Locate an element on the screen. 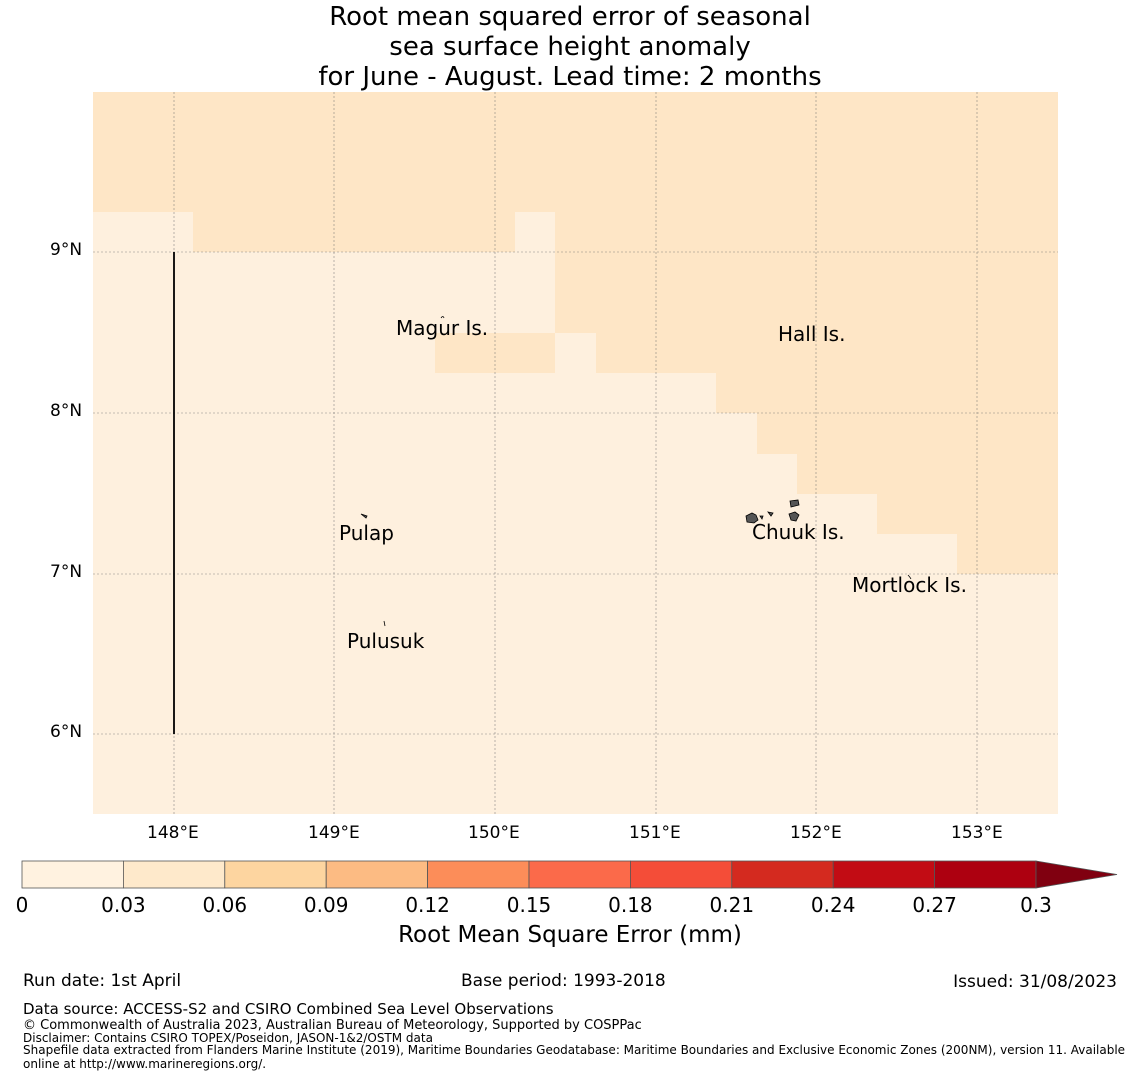 This screenshot has height=1080, width=1140. lon-tick-152E: 152°E is located at coordinates (816, 833).